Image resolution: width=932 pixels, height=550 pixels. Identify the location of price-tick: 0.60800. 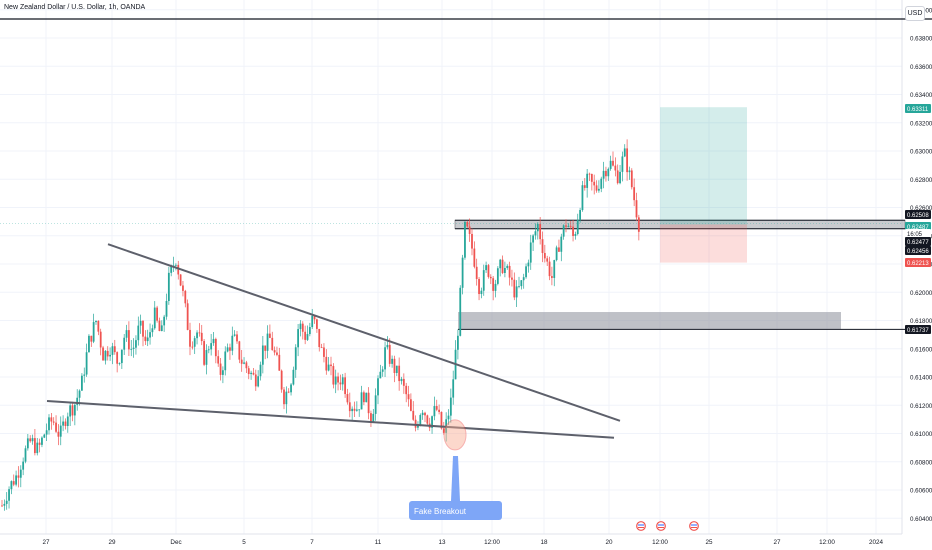
(921, 462).